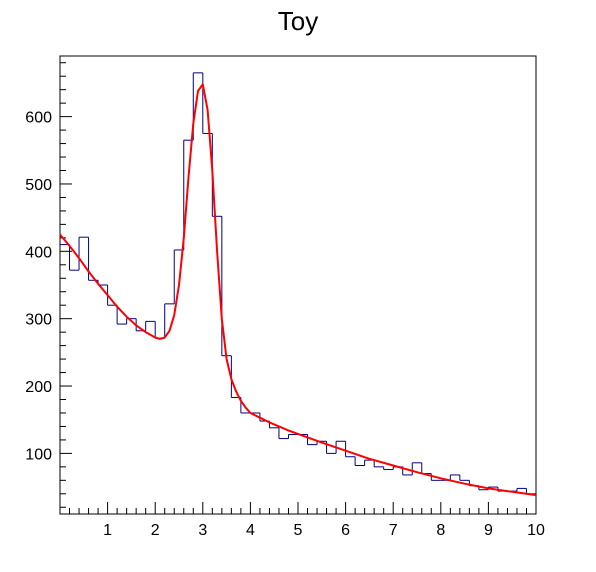 The width and height of the screenshot is (596, 572). Describe the element at coordinates (488, 530) in the screenshot. I see `x-tick-label: 9` at that location.